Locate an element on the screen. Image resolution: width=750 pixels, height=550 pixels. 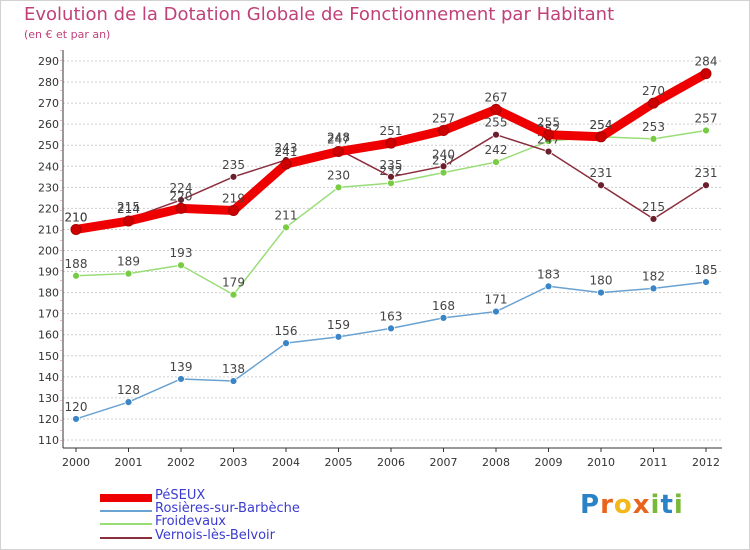
legend-label: Froidevaux is located at coordinates (190, 521).